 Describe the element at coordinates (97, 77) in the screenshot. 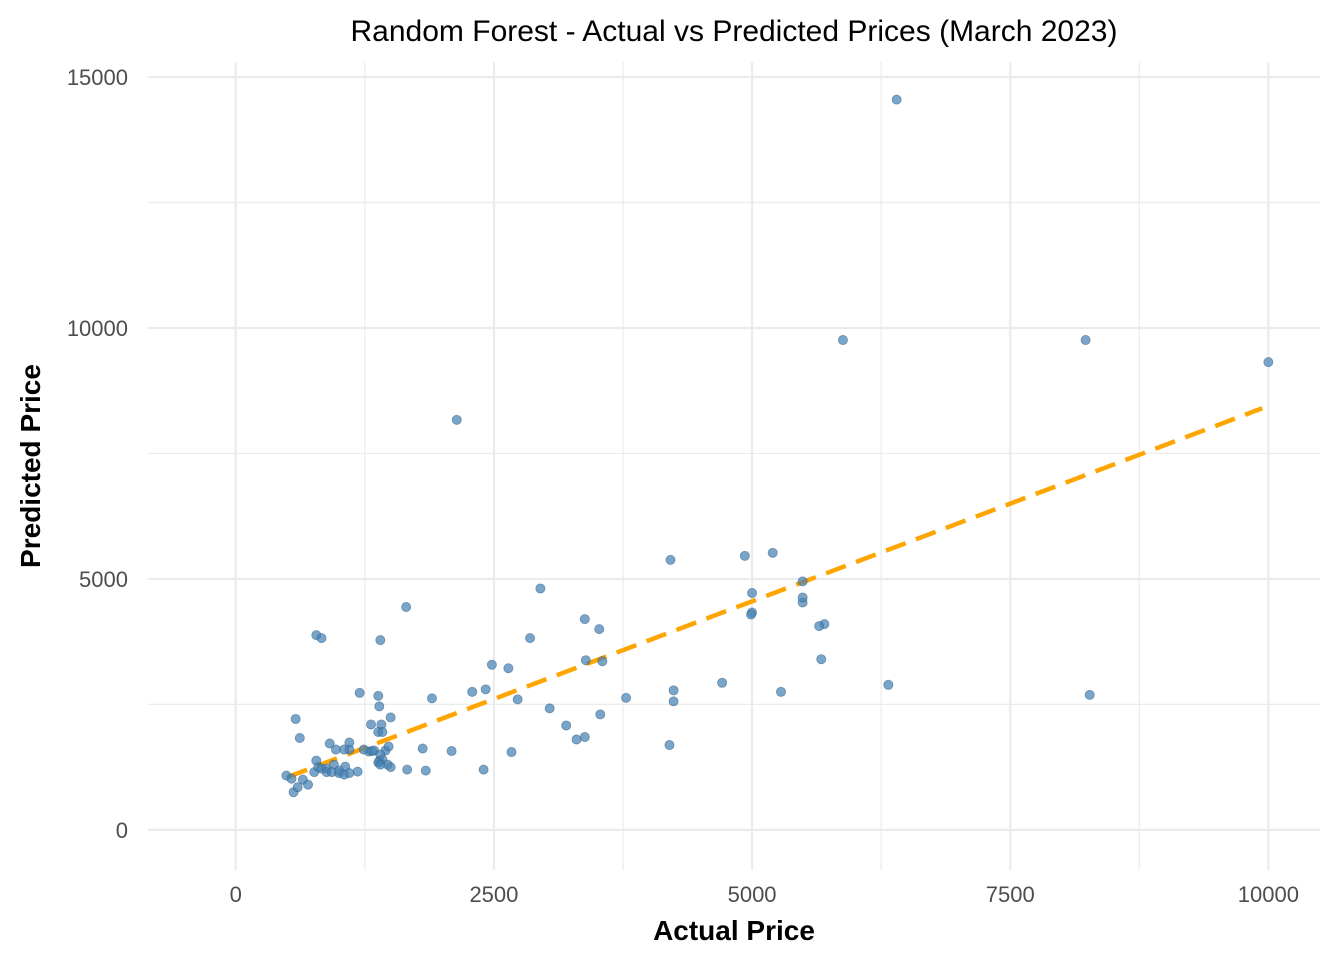

I see `y-tick-label: 15000` at that location.